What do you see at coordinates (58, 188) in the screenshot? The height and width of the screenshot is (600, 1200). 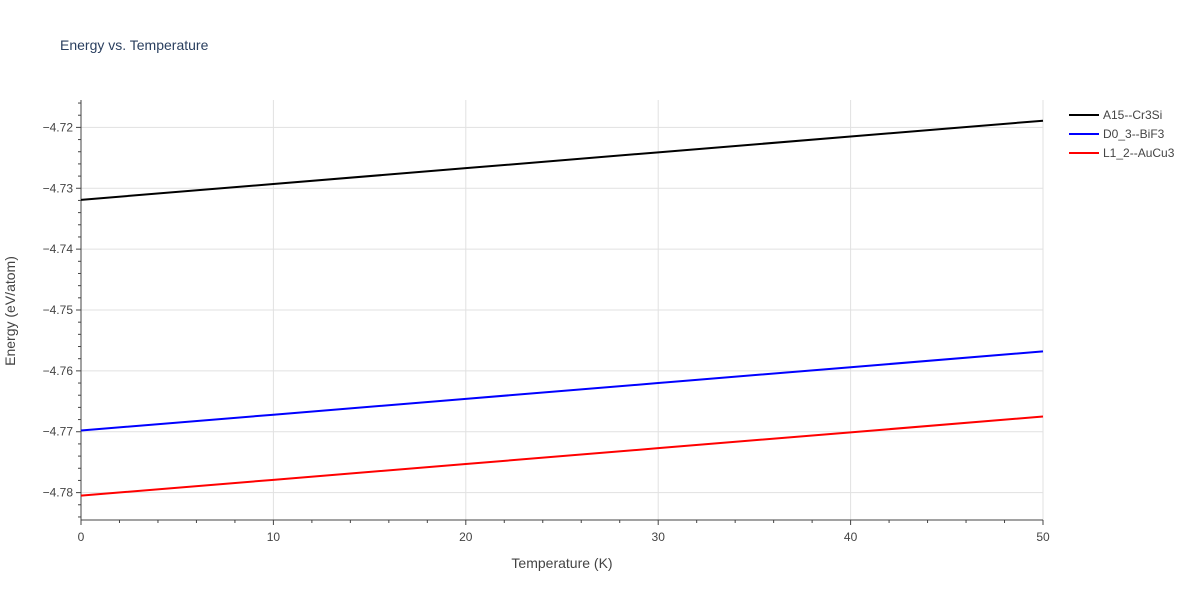 I see `y-tick-label: −4.73` at bounding box center [58, 188].